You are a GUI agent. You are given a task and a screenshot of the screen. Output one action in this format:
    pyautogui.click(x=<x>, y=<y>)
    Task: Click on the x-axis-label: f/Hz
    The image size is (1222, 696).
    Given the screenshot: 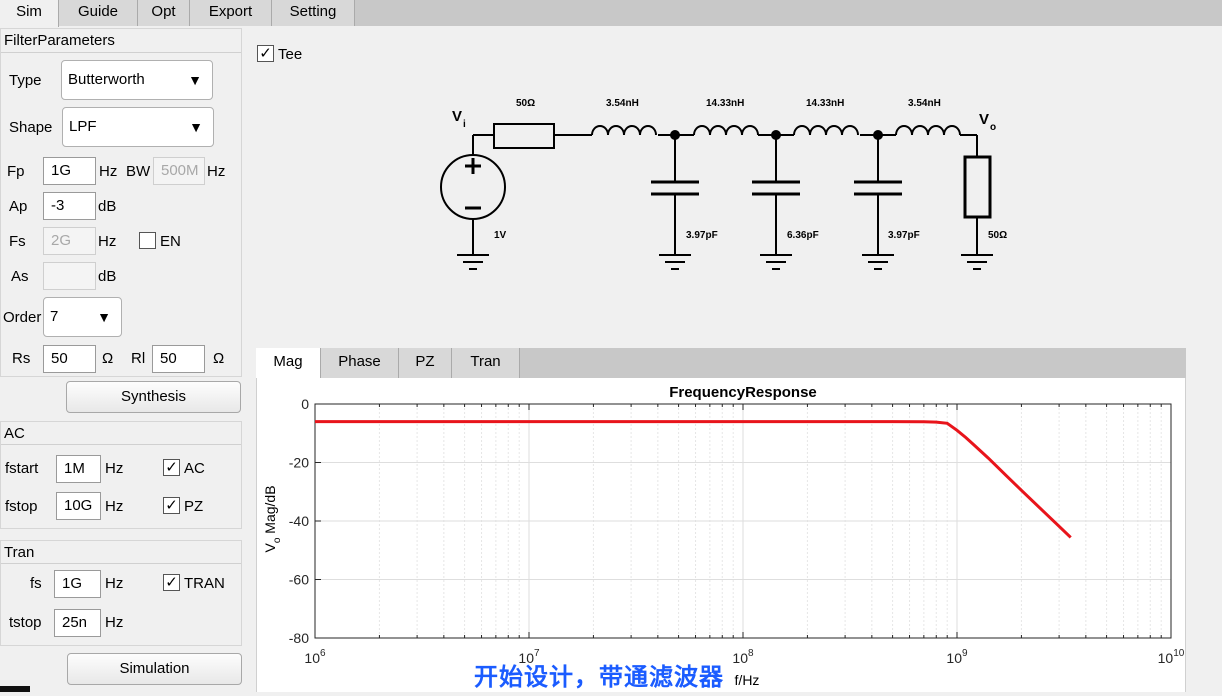 What is the action you would take?
    pyautogui.click(x=747, y=680)
    